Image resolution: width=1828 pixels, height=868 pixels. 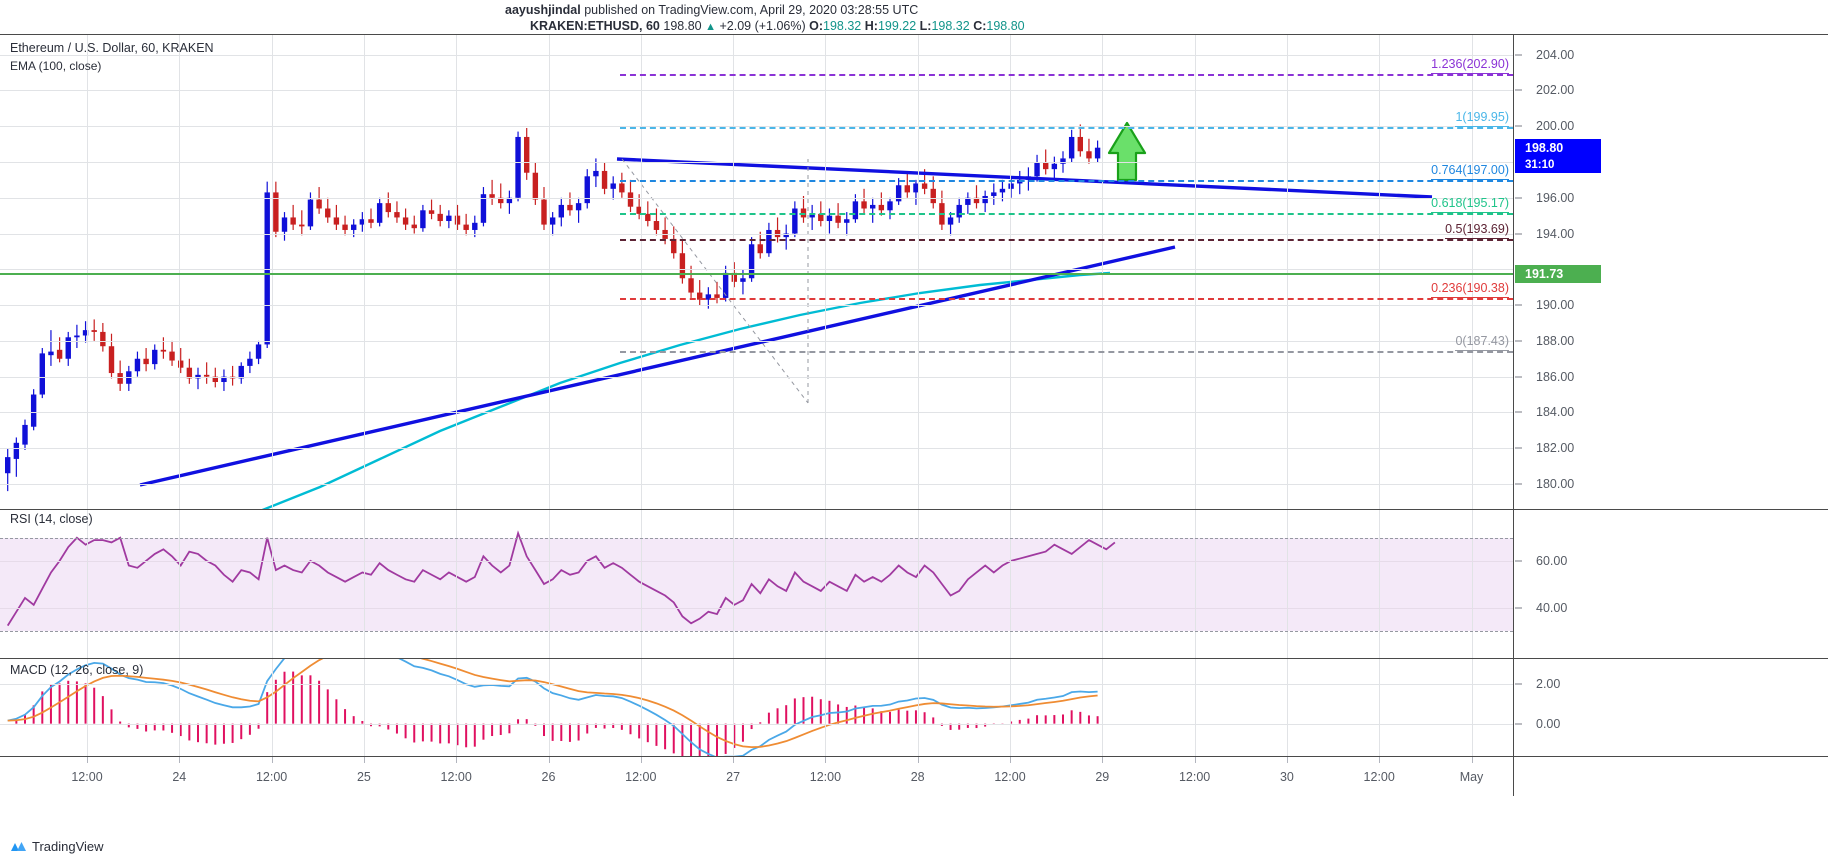 I want to click on time-axis-label: 24, so click(x=179, y=777).